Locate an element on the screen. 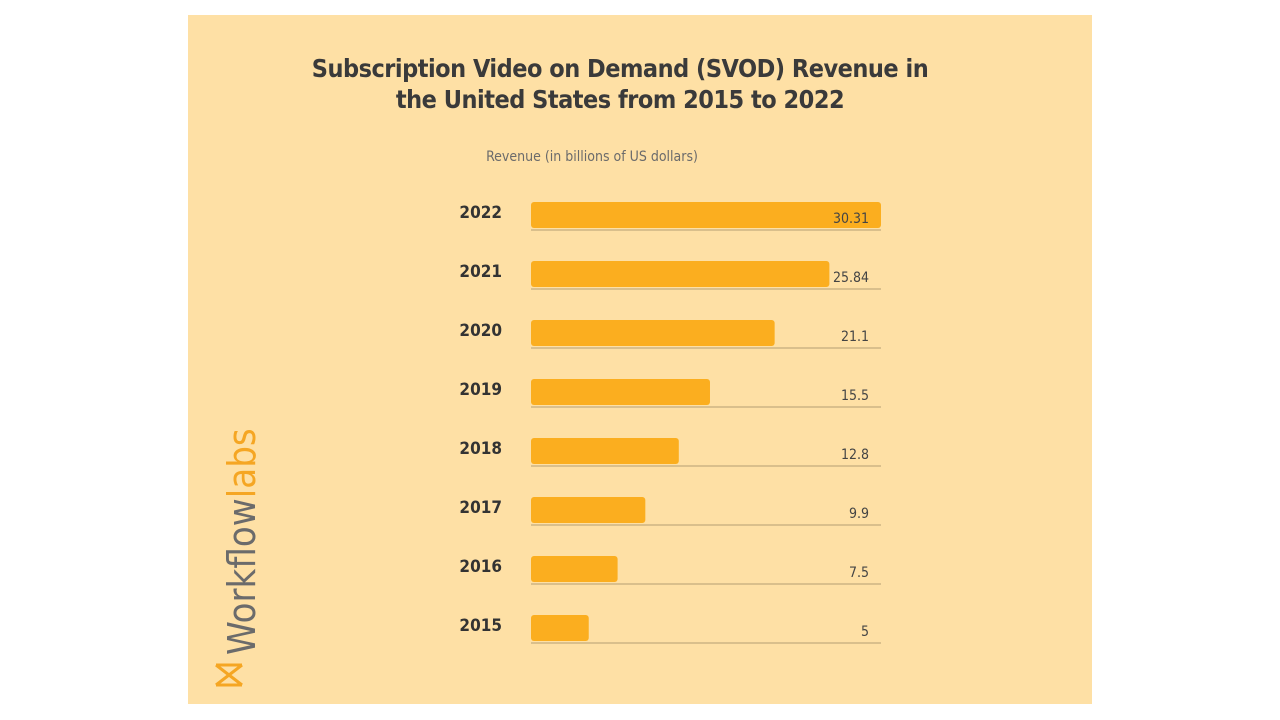 This screenshot has width=1280, height=720. category-label: 2021 is located at coordinates (480, 272).